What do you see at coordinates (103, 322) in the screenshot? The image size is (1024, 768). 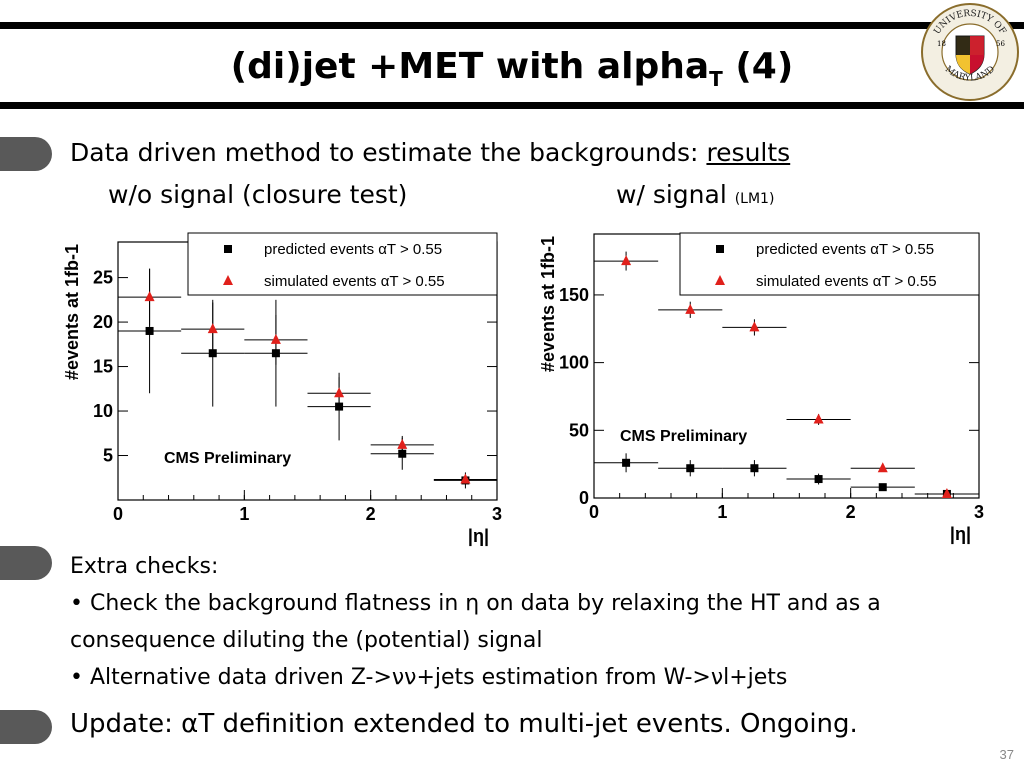 I see `y-tick-label: 20` at bounding box center [103, 322].